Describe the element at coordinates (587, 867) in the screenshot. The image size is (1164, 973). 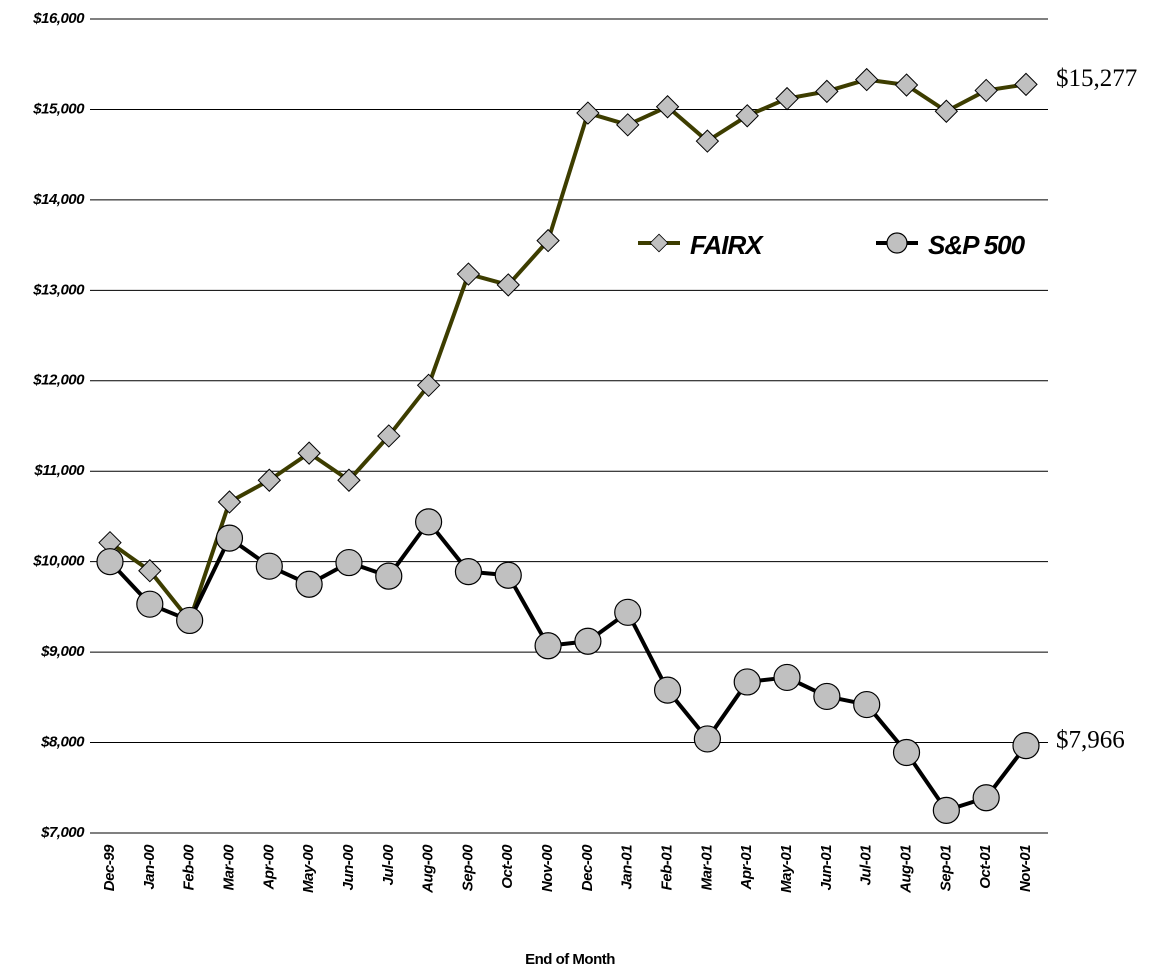
I see `x-tick-label: Dec-00` at that location.